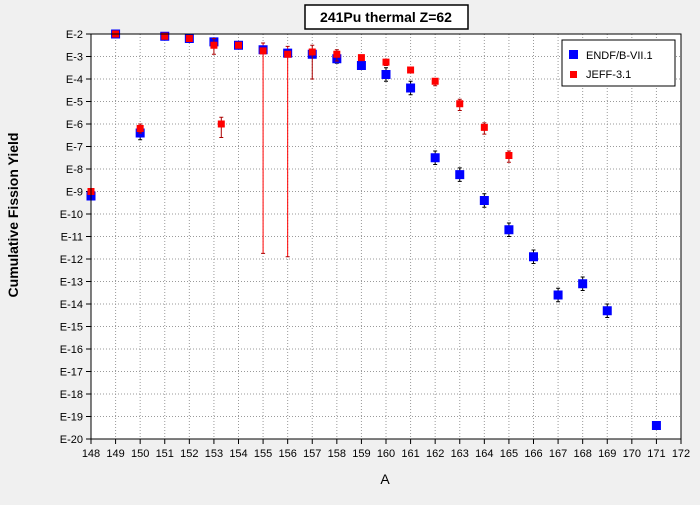 Image resolution: width=700 pixels, height=505 pixels. Describe the element at coordinates (71, 215) in the screenshot. I see `y-tick-label: E-10` at that location.